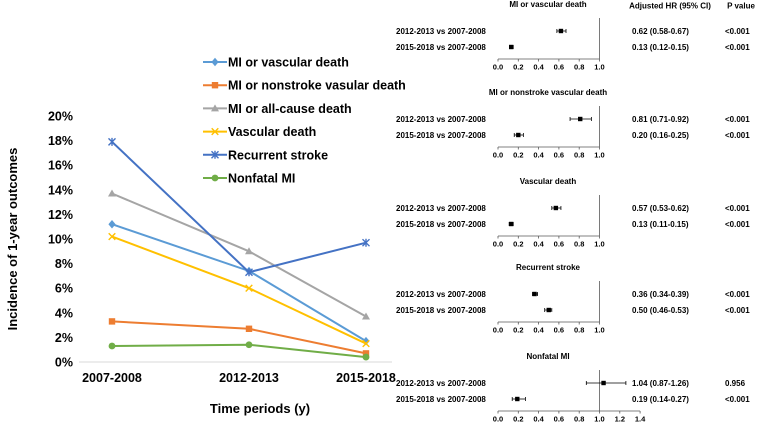  Describe the element at coordinates (548, 92) in the screenshot. I see `panel-title: MI or nonstroke vascular death` at that location.